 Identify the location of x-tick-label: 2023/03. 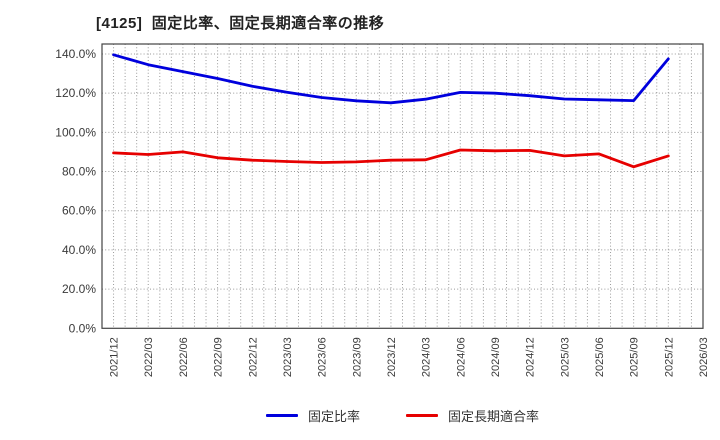
(288, 357).